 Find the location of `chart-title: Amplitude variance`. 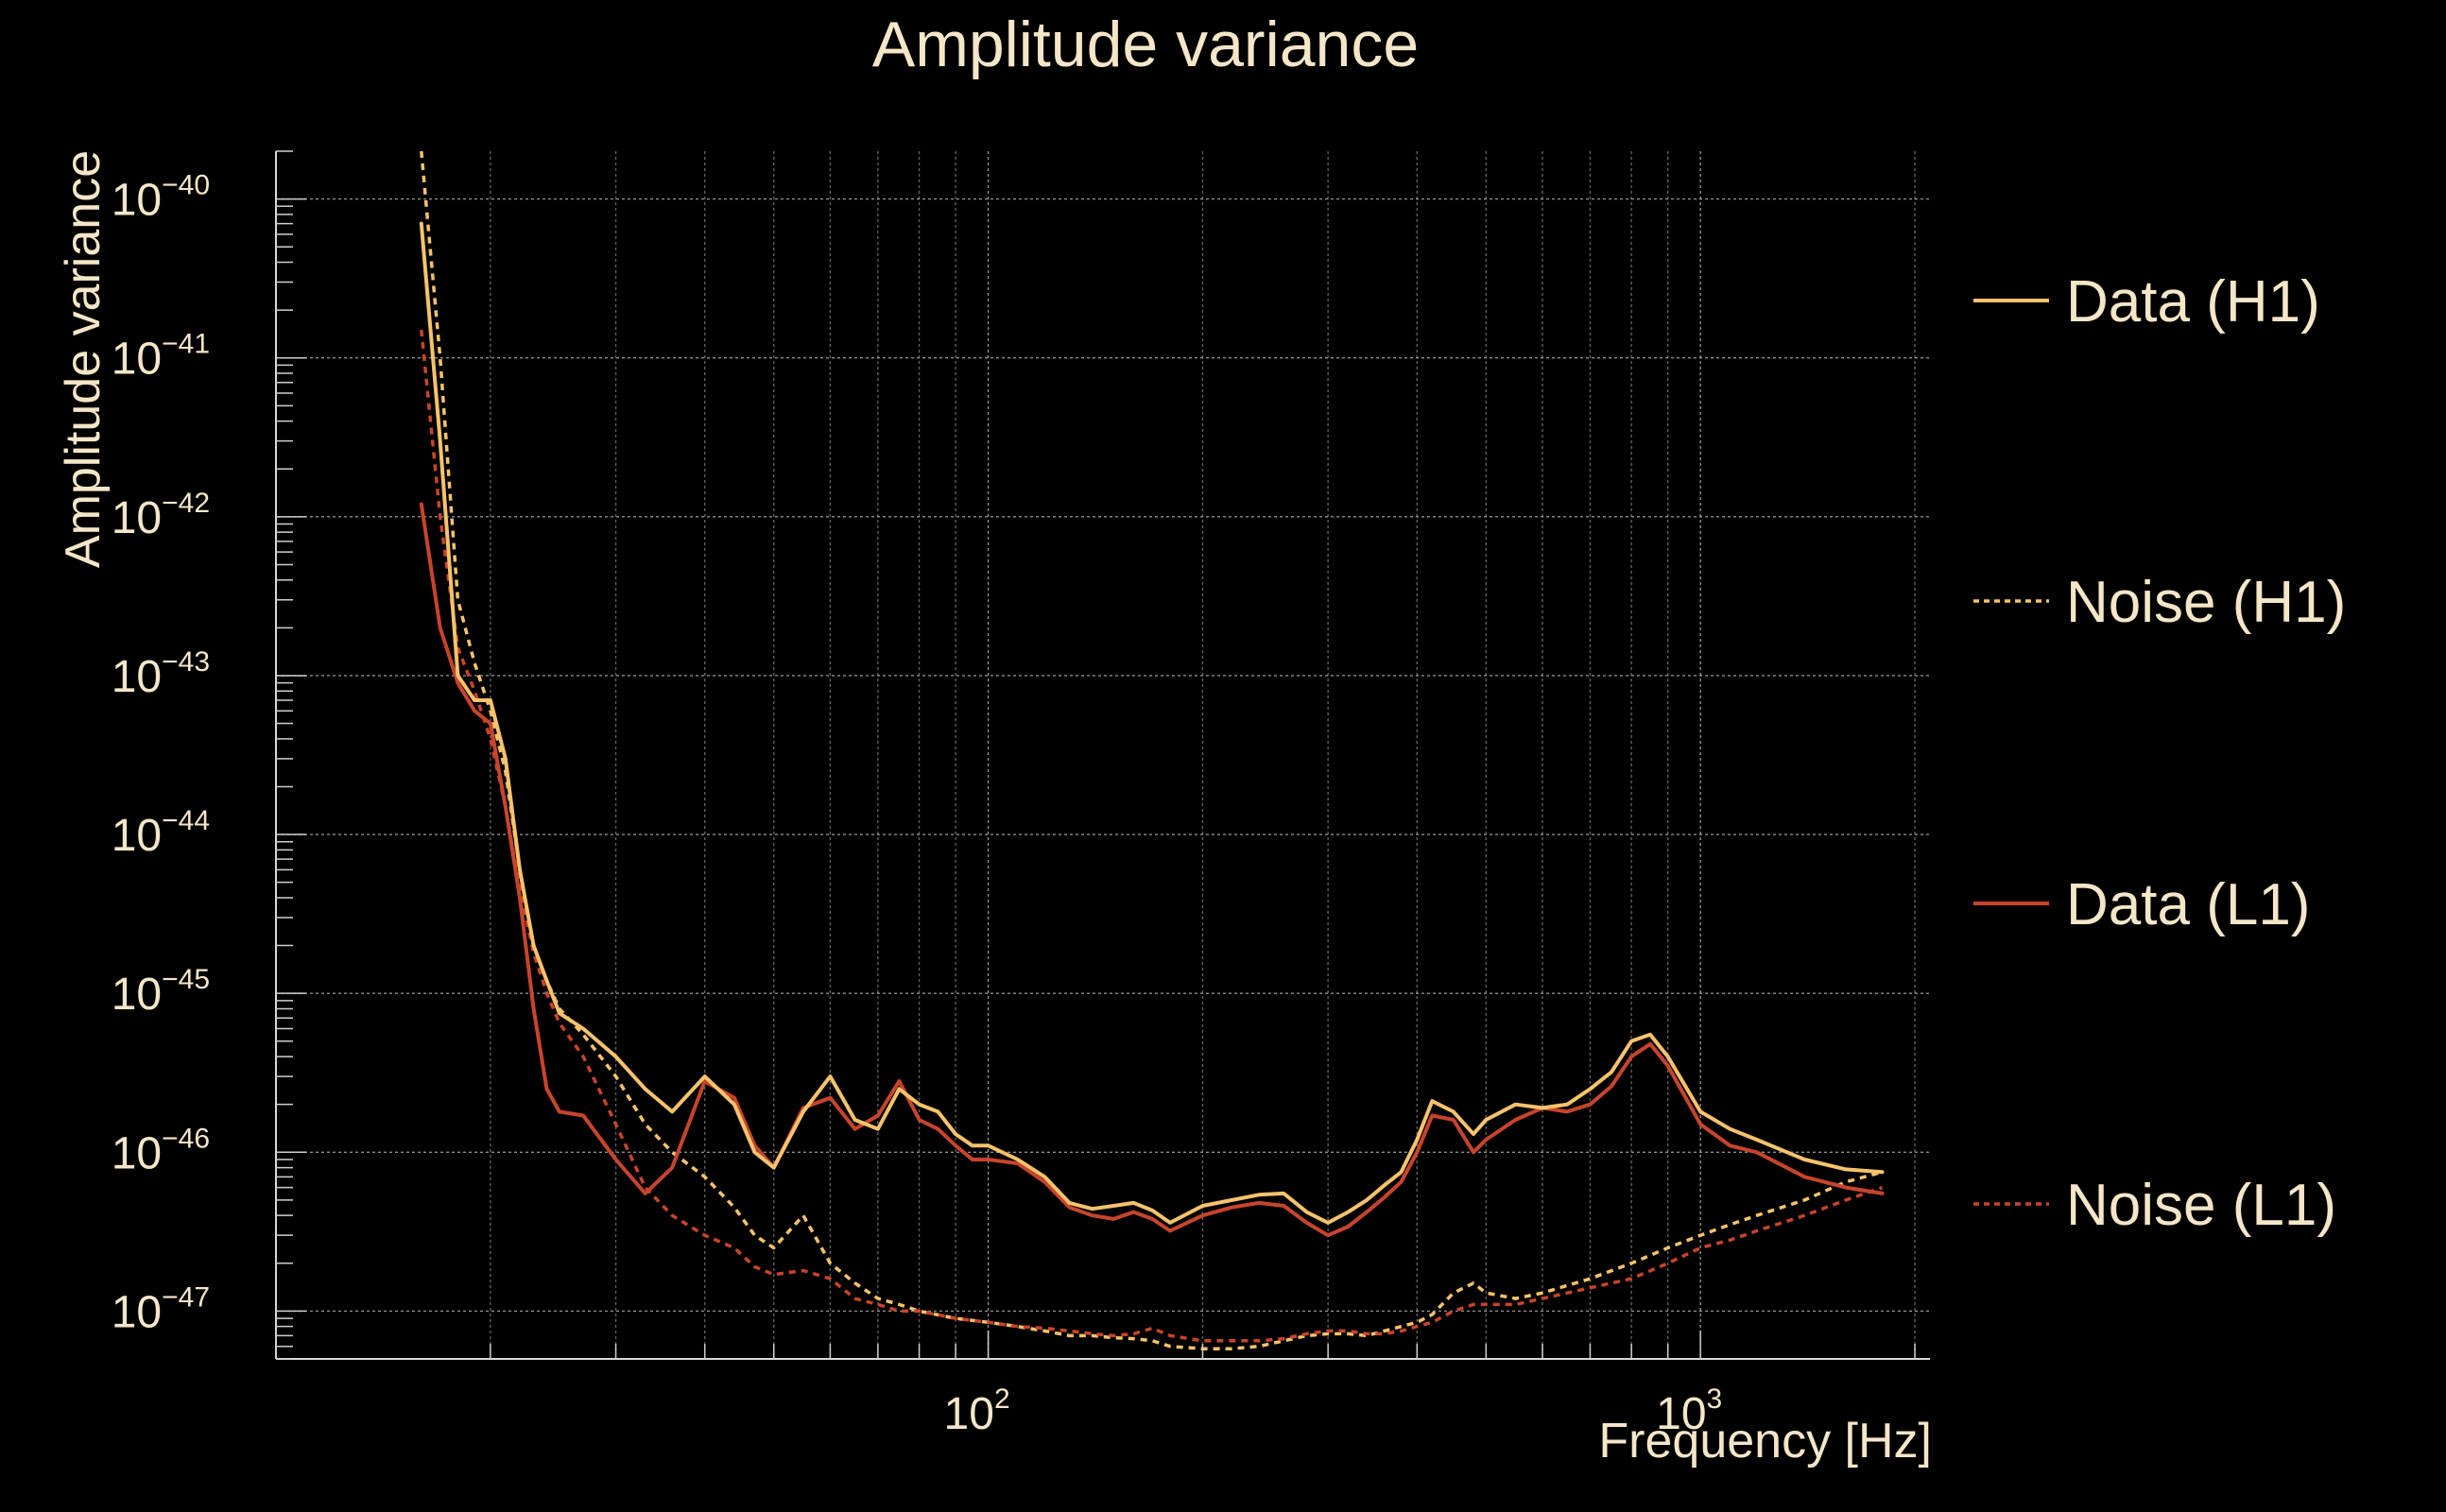

chart-title: Amplitude variance is located at coordinates (1145, 44).